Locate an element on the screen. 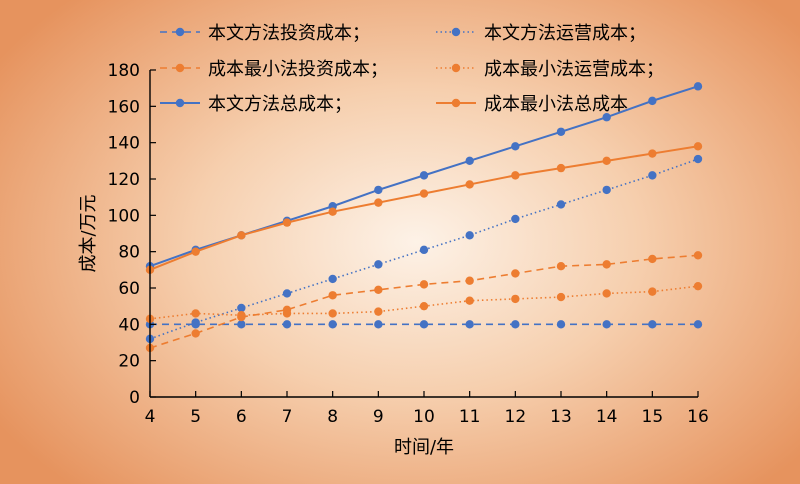  x-tick-label: 9 is located at coordinates (378, 417).